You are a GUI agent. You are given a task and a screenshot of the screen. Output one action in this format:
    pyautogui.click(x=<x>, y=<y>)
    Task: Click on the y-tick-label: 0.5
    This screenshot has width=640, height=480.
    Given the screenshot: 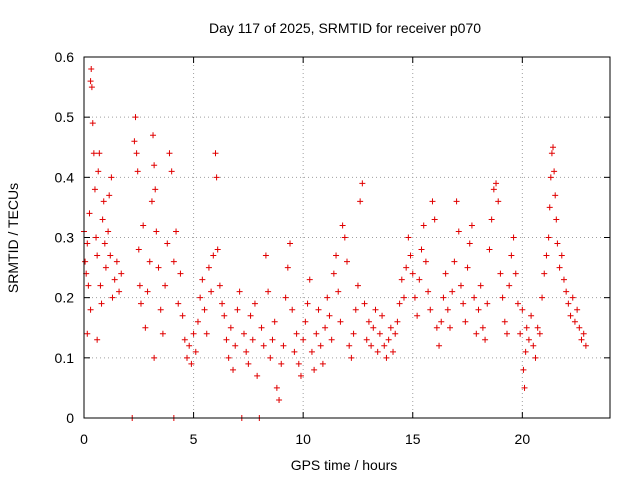 What is the action you would take?
    pyautogui.click(x=65, y=117)
    